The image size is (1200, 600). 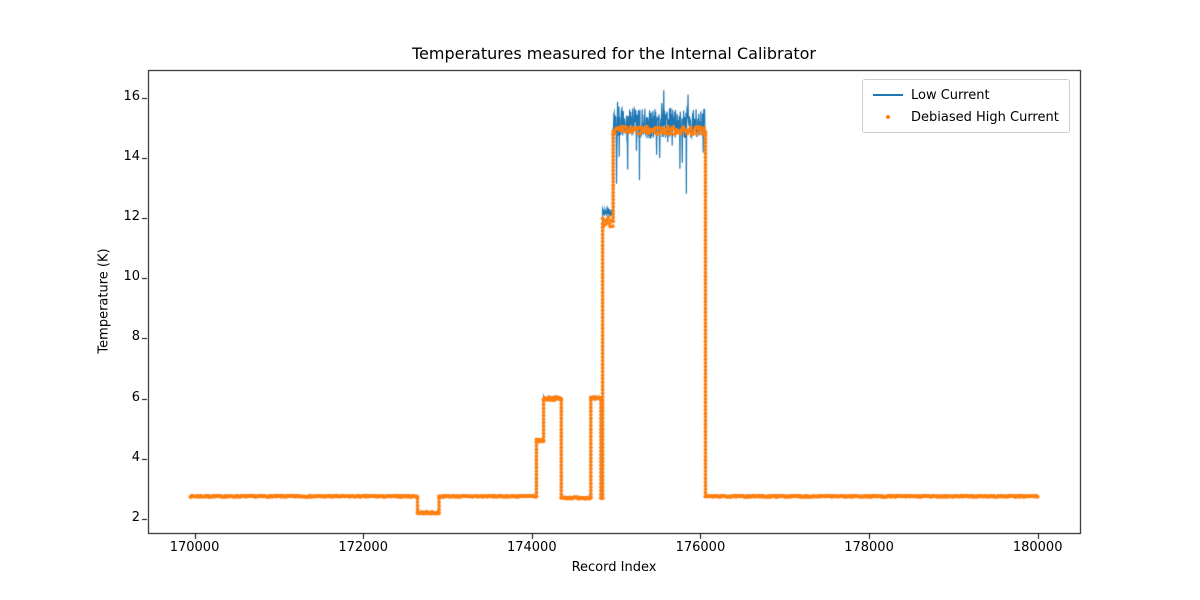 What do you see at coordinates (194, 547) in the screenshot?
I see `x-tick-label: 170000` at bounding box center [194, 547].